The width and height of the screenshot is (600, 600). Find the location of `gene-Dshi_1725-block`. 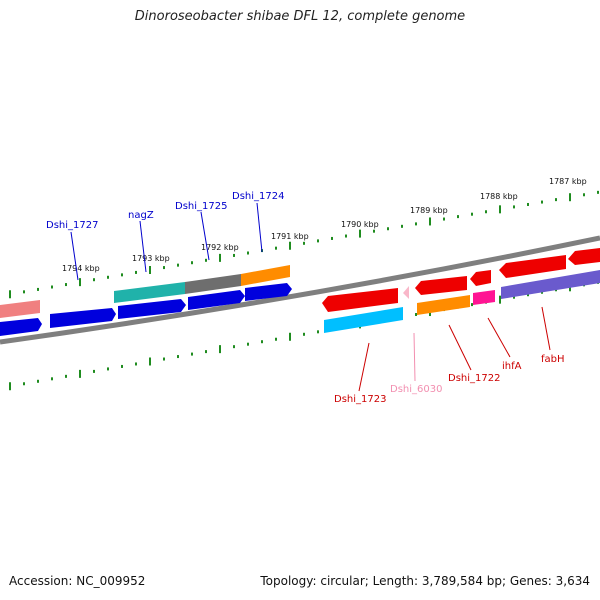

gene-Dshi_1725-block is located at coordinates (213, 284).